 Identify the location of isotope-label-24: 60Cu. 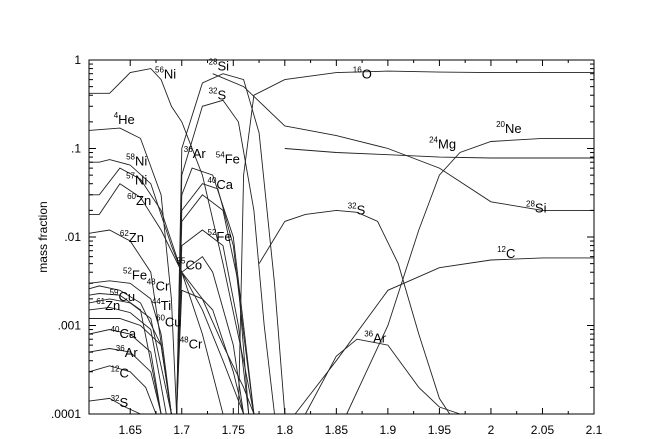
(169, 321).